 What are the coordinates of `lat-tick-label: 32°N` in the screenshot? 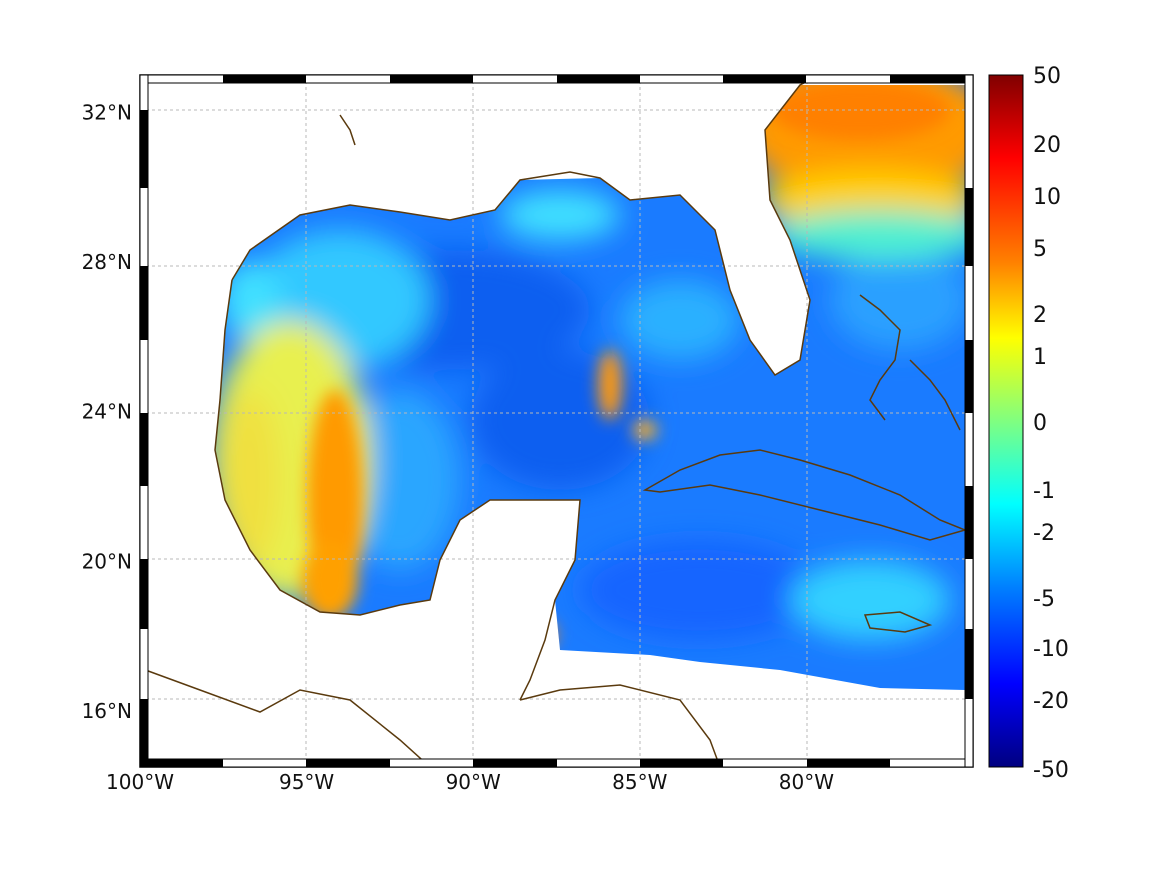 It's located at (107, 112).